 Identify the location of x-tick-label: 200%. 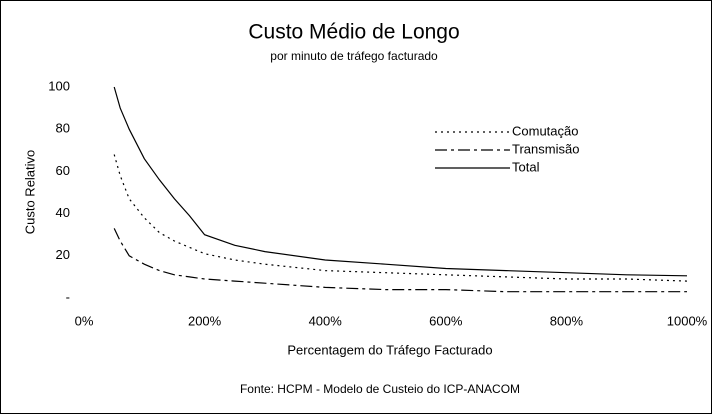
(205, 320).